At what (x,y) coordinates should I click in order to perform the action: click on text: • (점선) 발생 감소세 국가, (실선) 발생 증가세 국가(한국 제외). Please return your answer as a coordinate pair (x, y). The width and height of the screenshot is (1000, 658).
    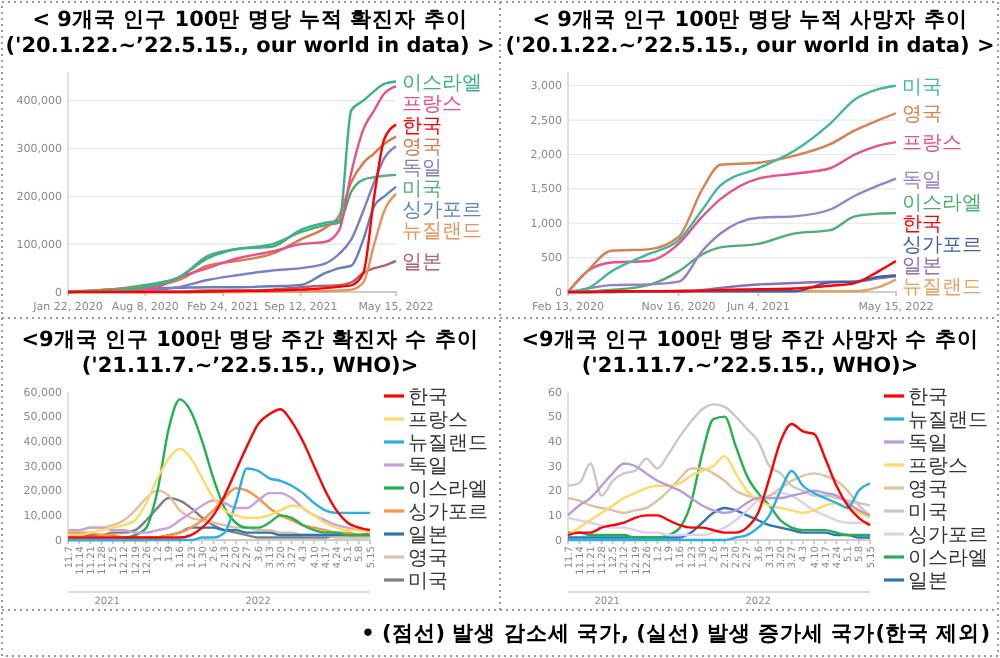
    Looking at the image, I should click on (675, 634).